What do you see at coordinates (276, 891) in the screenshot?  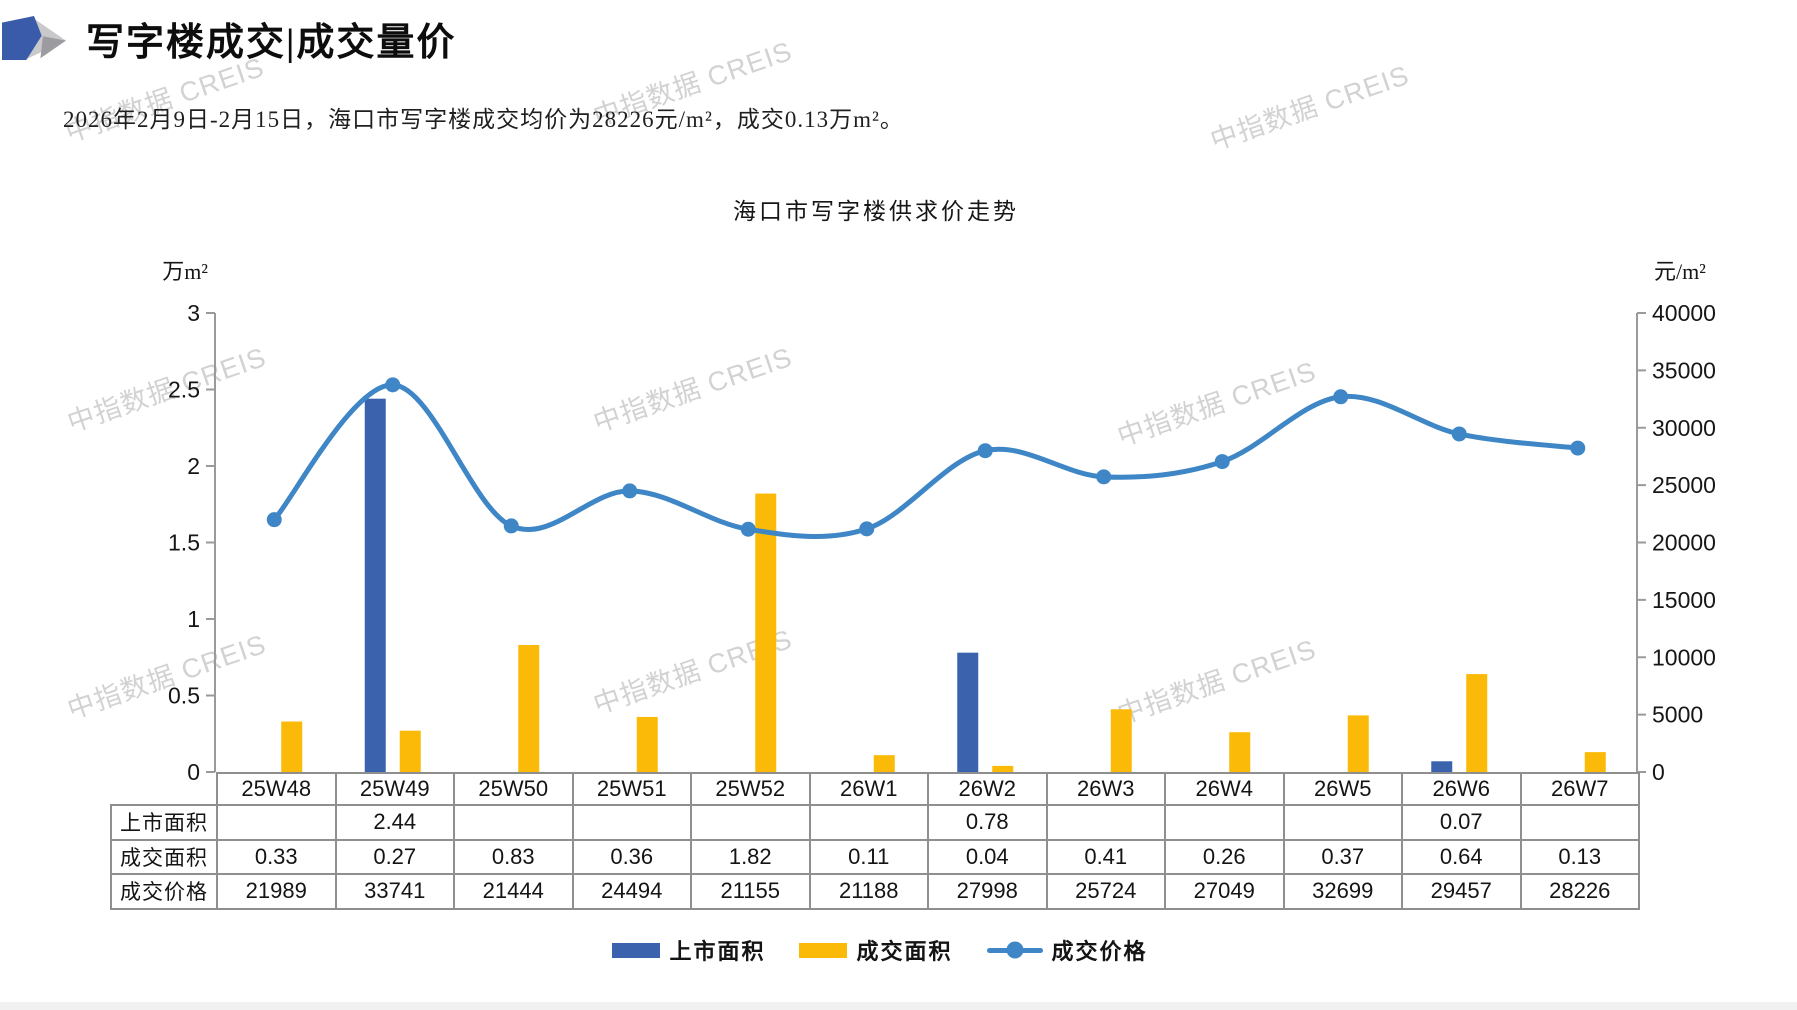 I see `cell-成交价格-25W48: 21989` at bounding box center [276, 891].